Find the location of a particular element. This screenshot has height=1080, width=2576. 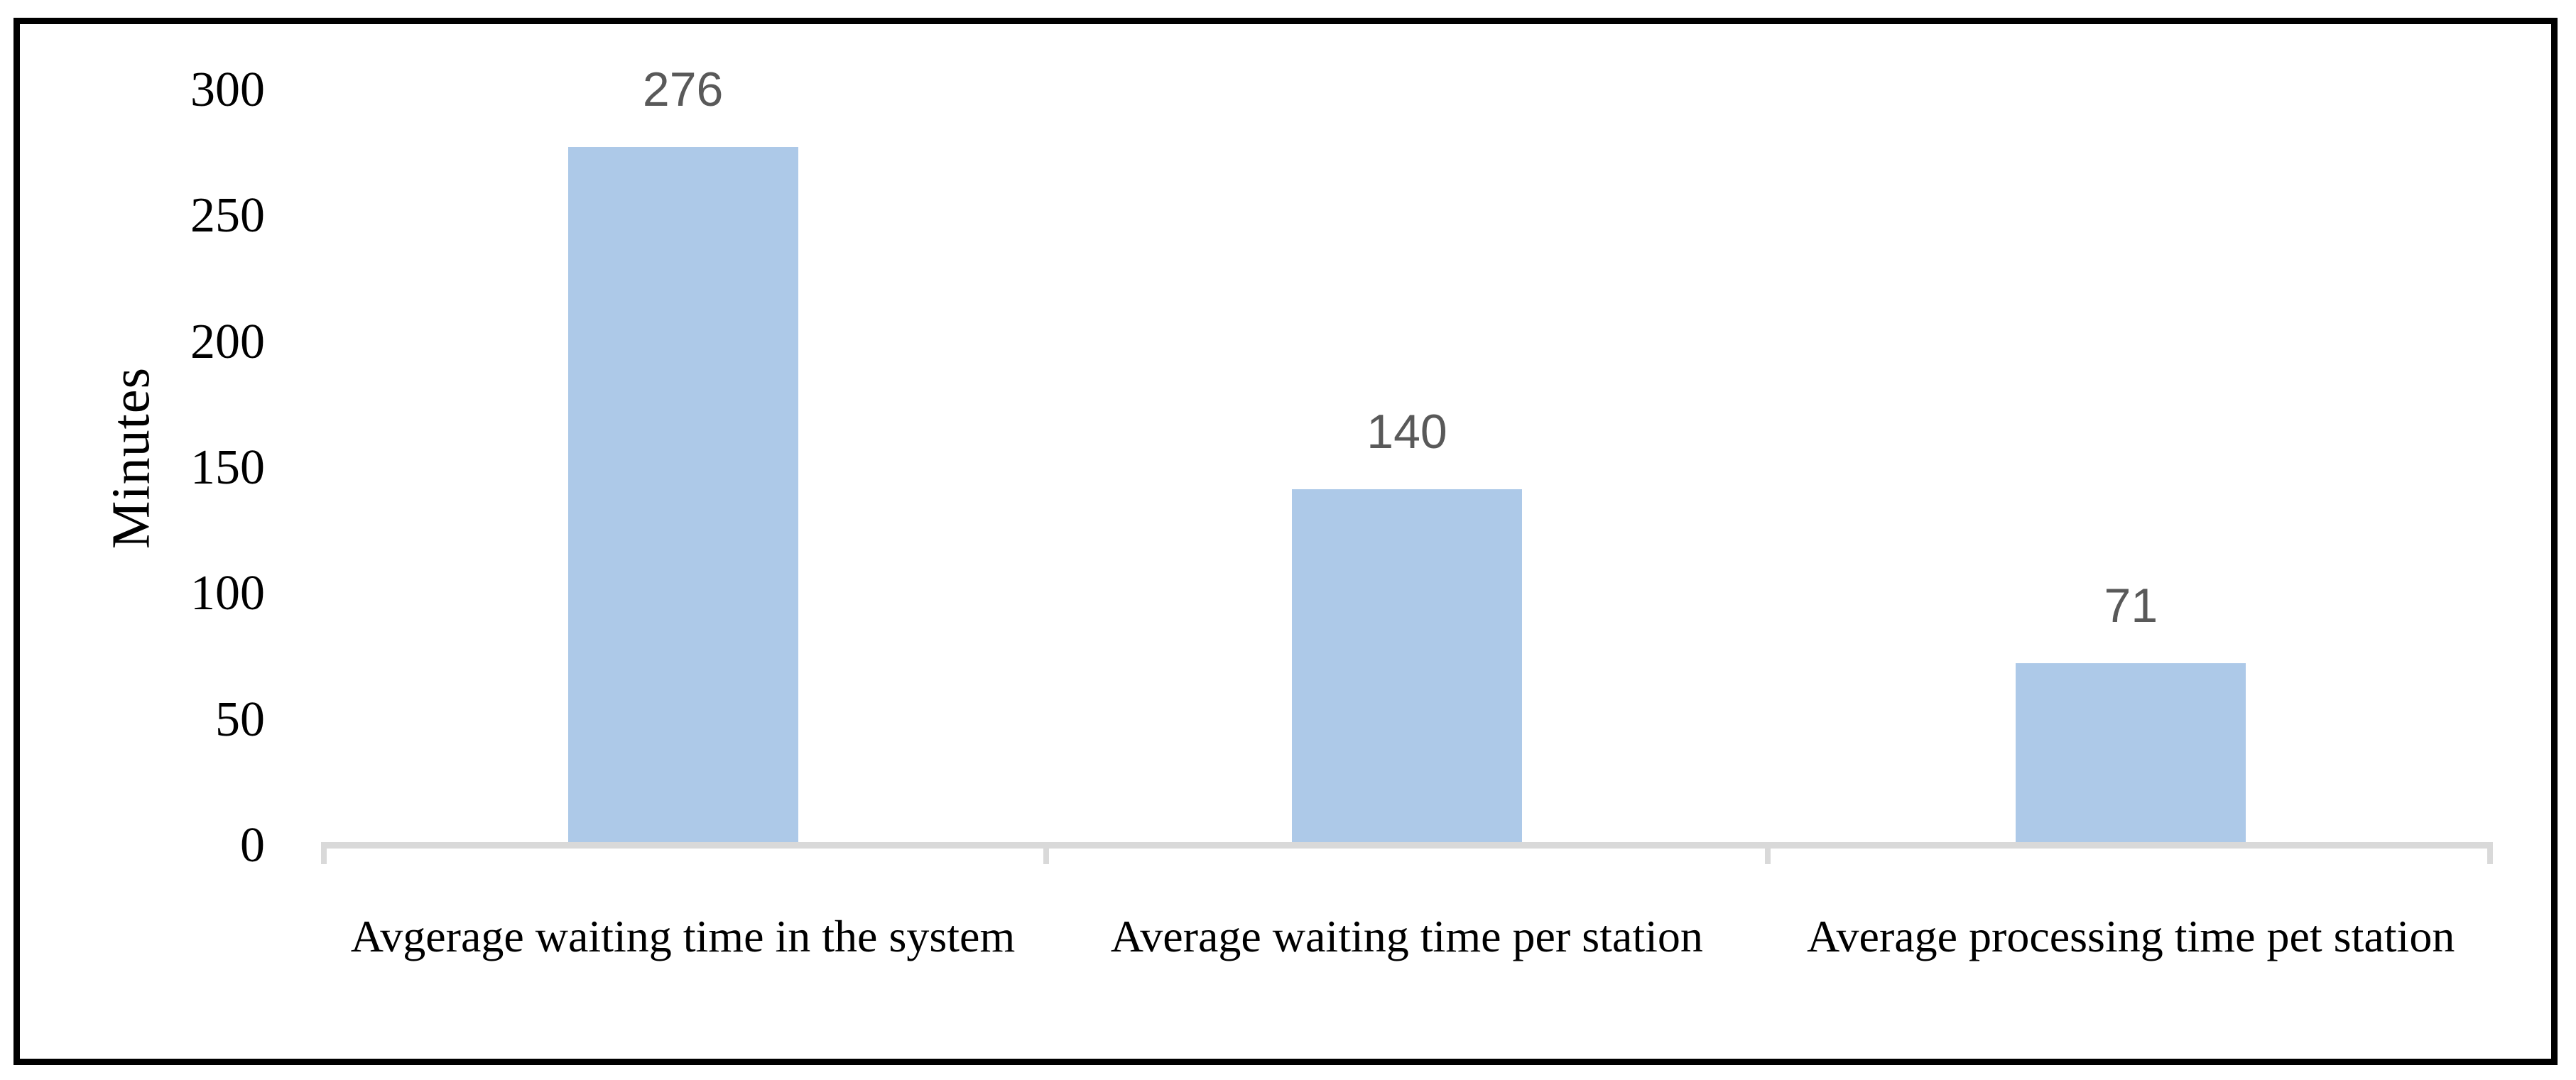

bar-value-label: 140 is located at coordinates (1406, 432).